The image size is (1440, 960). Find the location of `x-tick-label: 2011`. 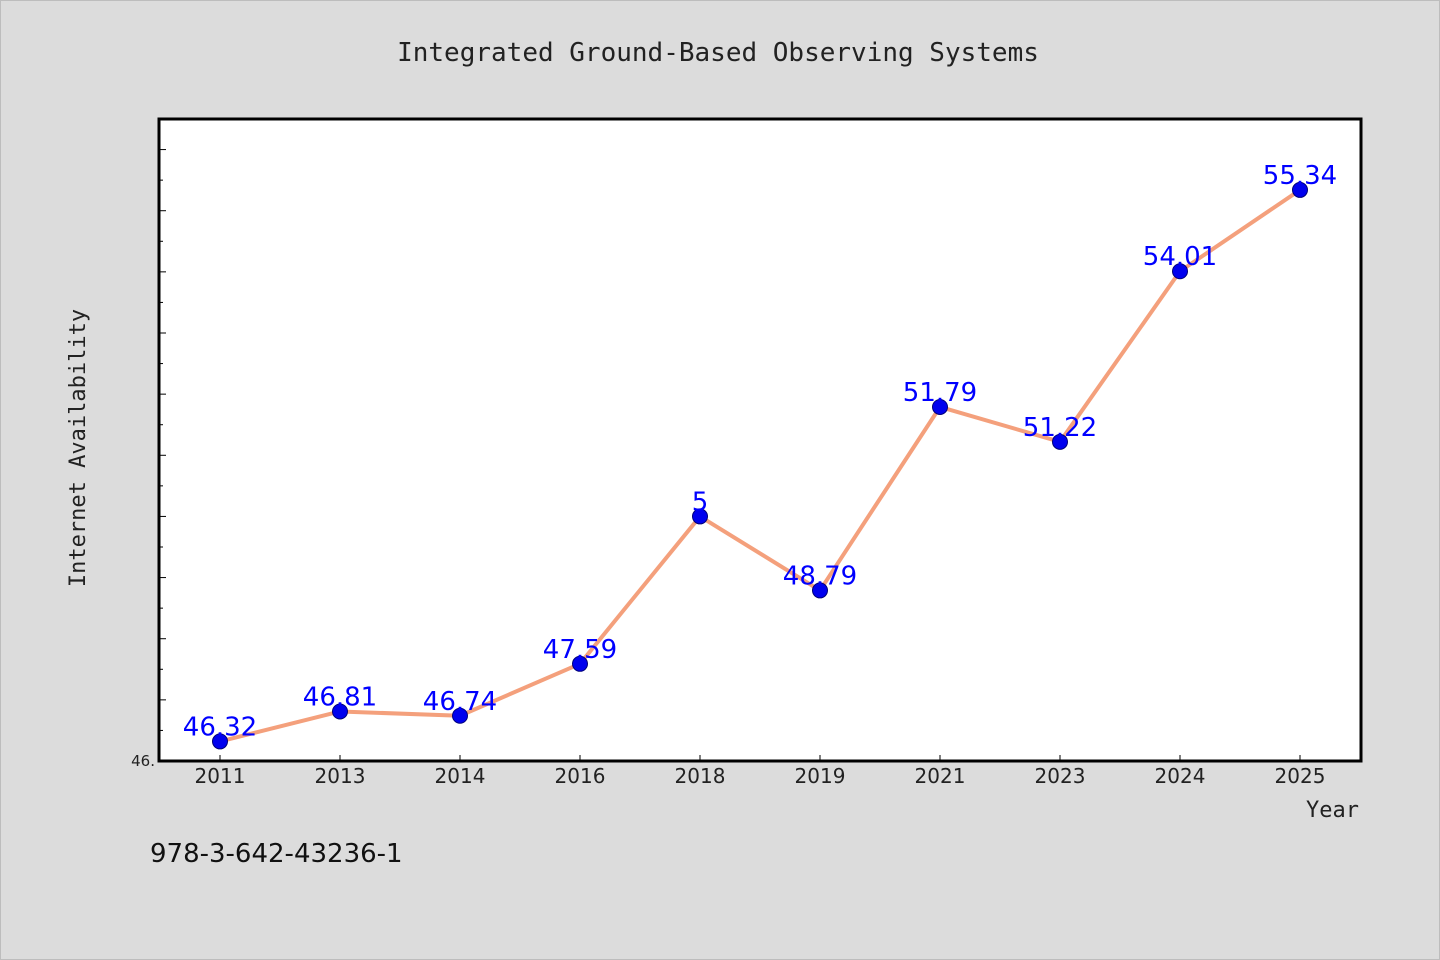

x-tick-label: 2011 is located at coordinates (220, 776).